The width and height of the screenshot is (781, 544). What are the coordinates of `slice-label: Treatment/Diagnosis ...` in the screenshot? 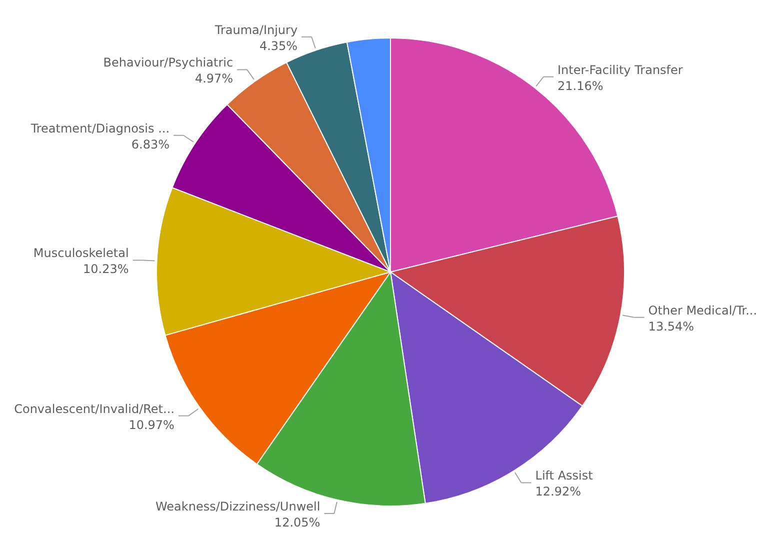 It's located at (100, 128).